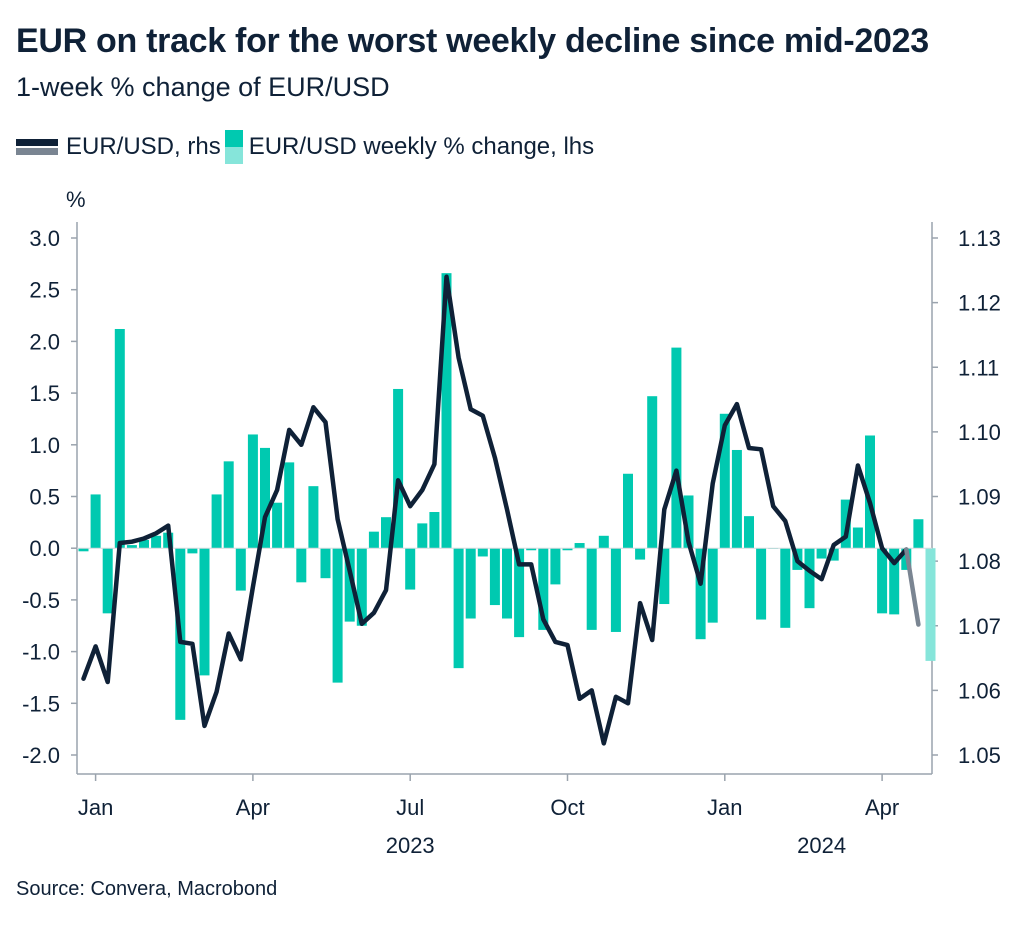 The image size is (1024, 925). Describe the element at coordinates (44, 238) in the screenshot. I see `left-tick-label: 3.0` at that location.